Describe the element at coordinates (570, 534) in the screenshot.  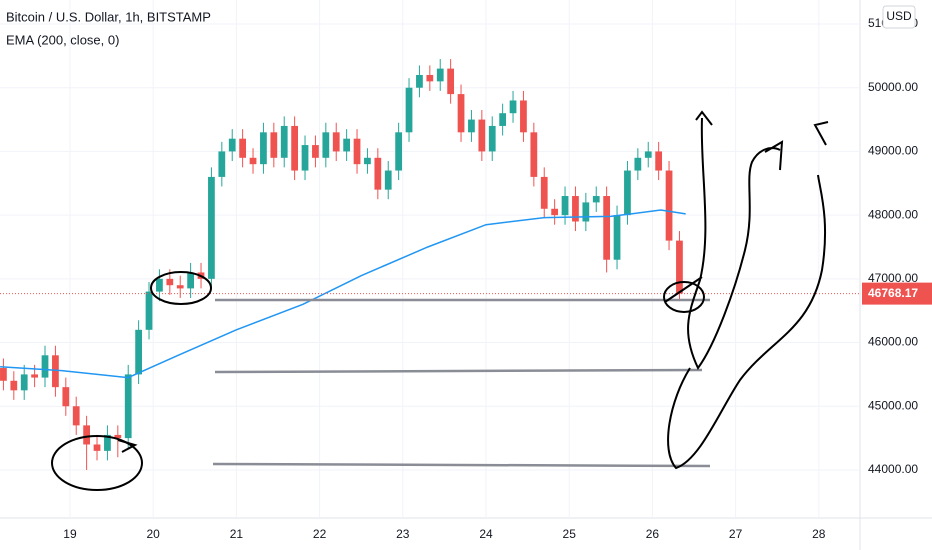
I see `x-tick-label: 25` at that location.